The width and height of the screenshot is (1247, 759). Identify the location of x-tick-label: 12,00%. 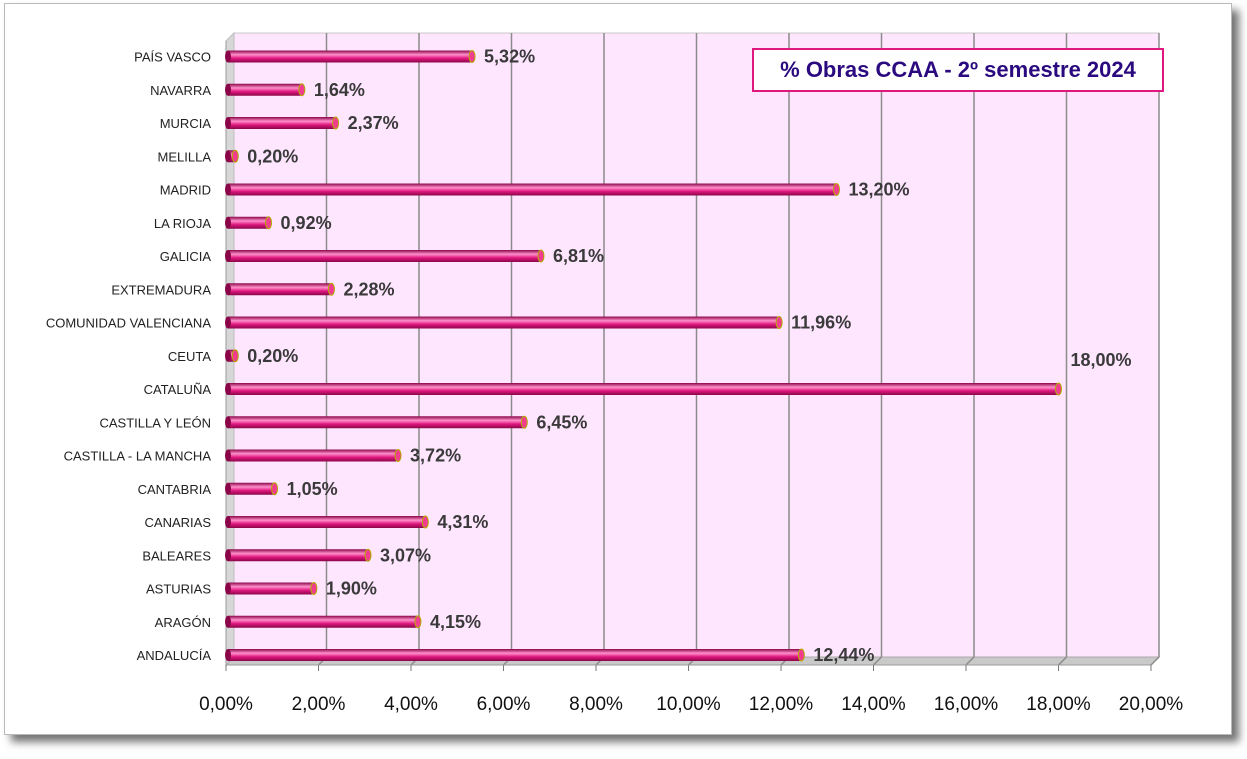
(781, 704).